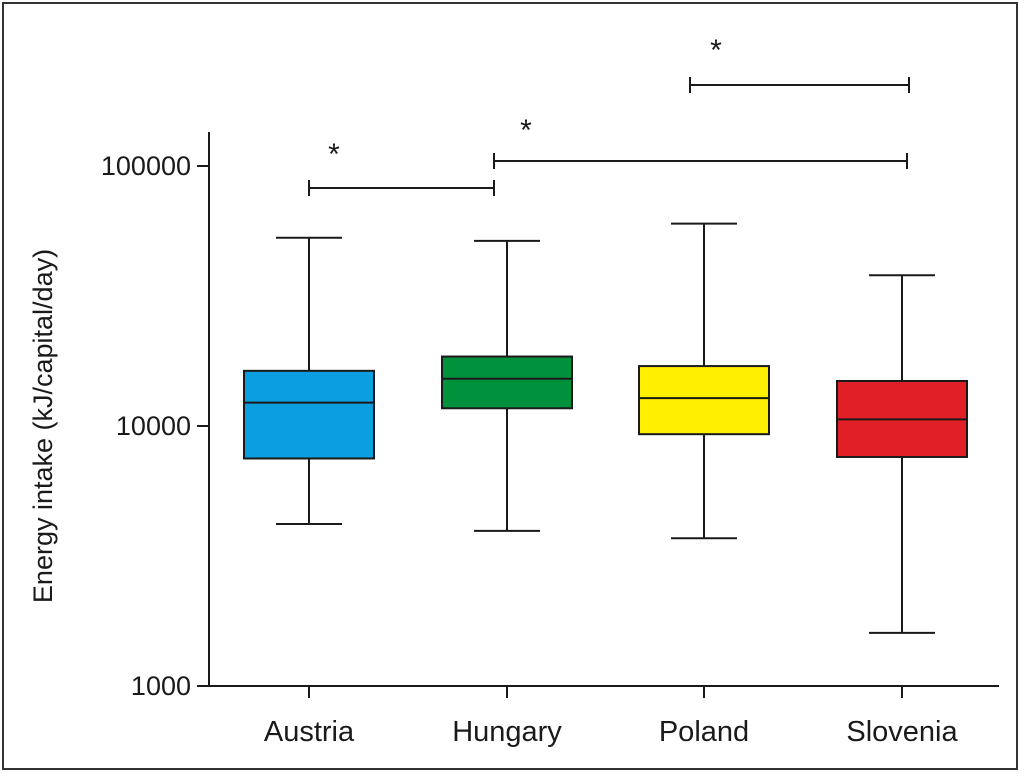  Describe the element at coordinates (161, 686) in the screenshot. I see `y-tick-label: 1000` at that location.